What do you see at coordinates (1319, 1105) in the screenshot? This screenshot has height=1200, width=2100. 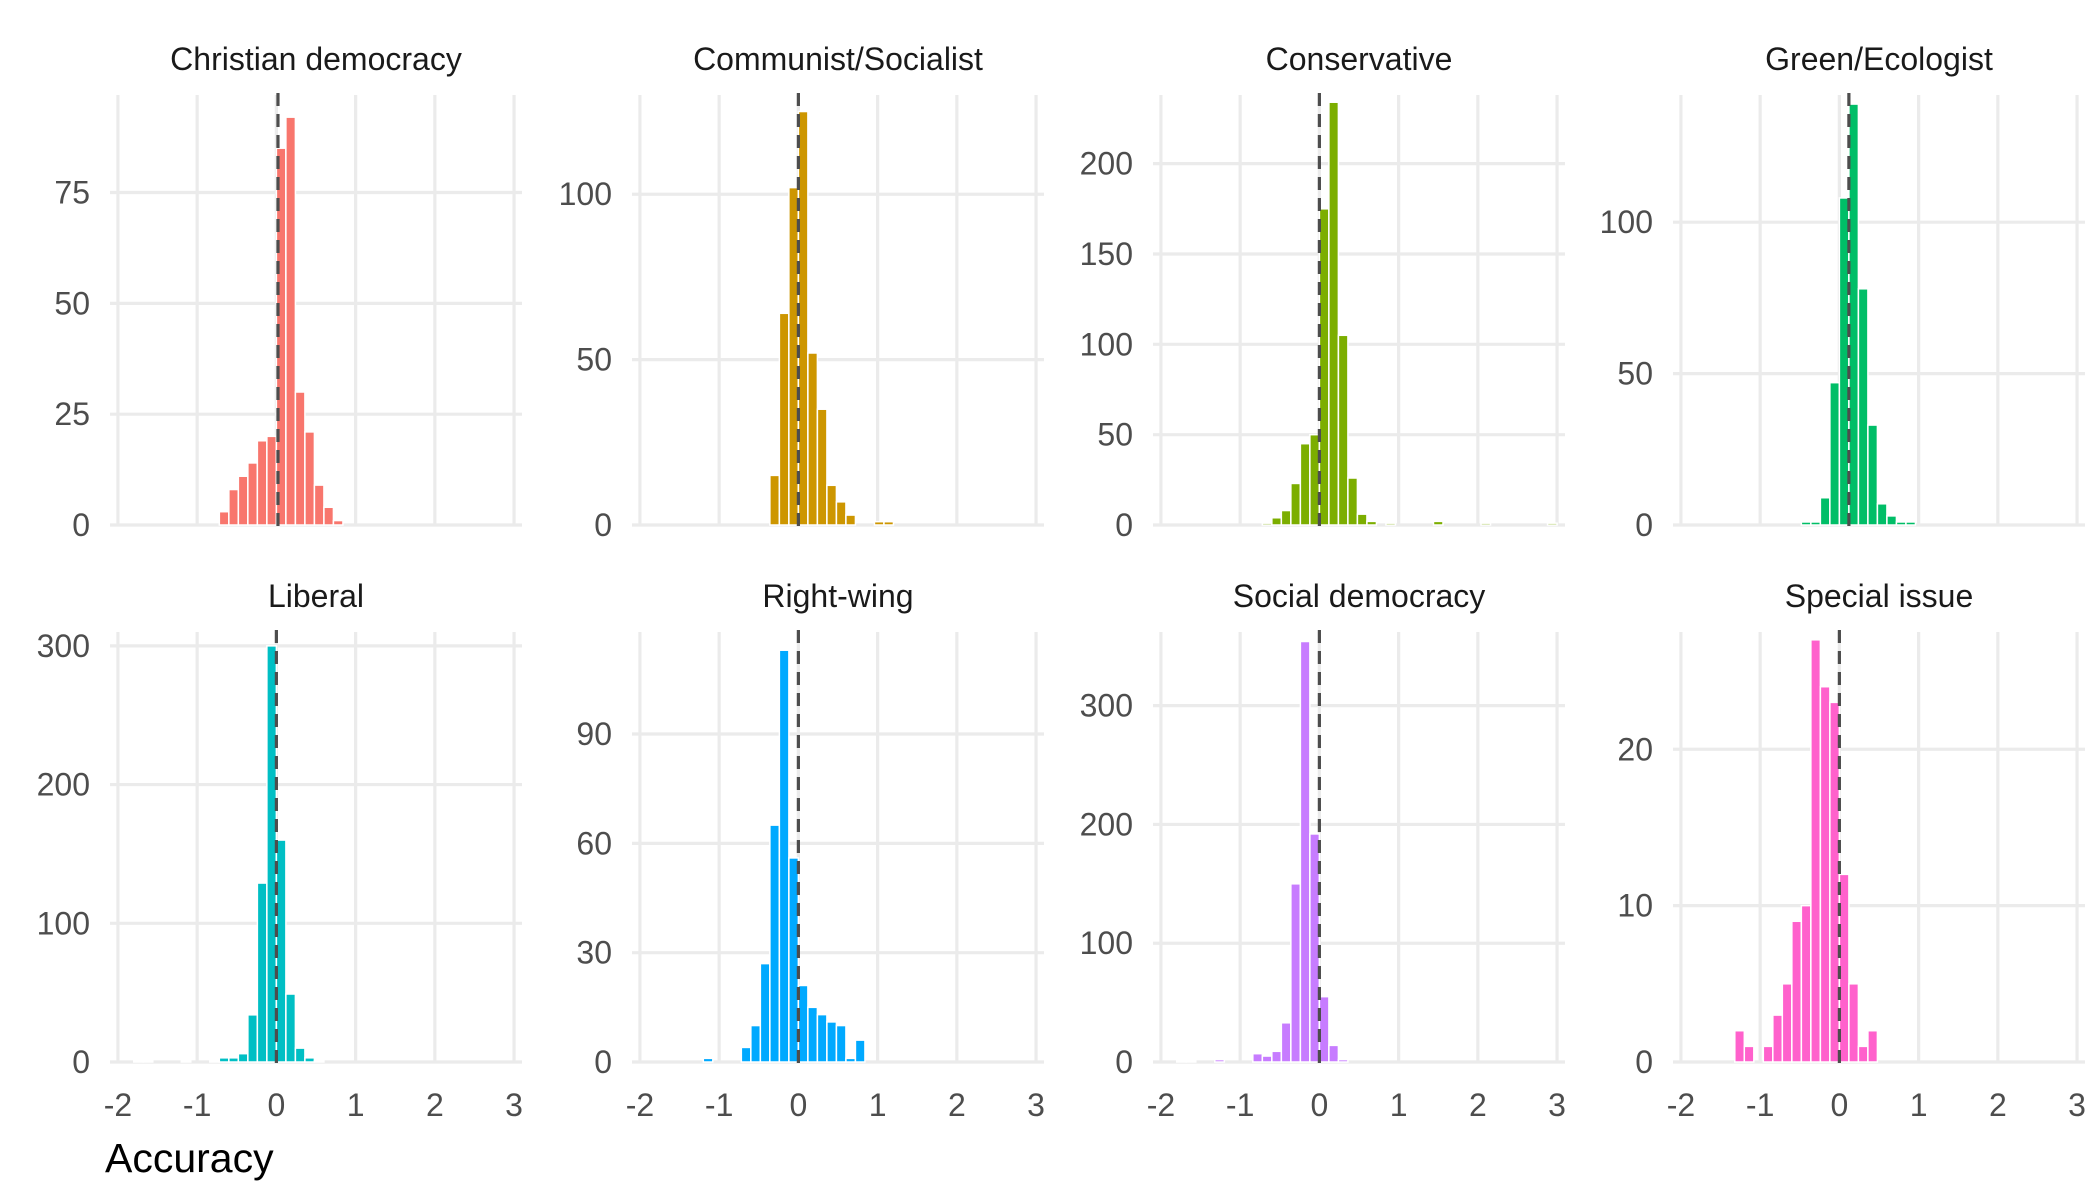 I see `x-tick-label: 0` at bounding box center [1319, 1105].